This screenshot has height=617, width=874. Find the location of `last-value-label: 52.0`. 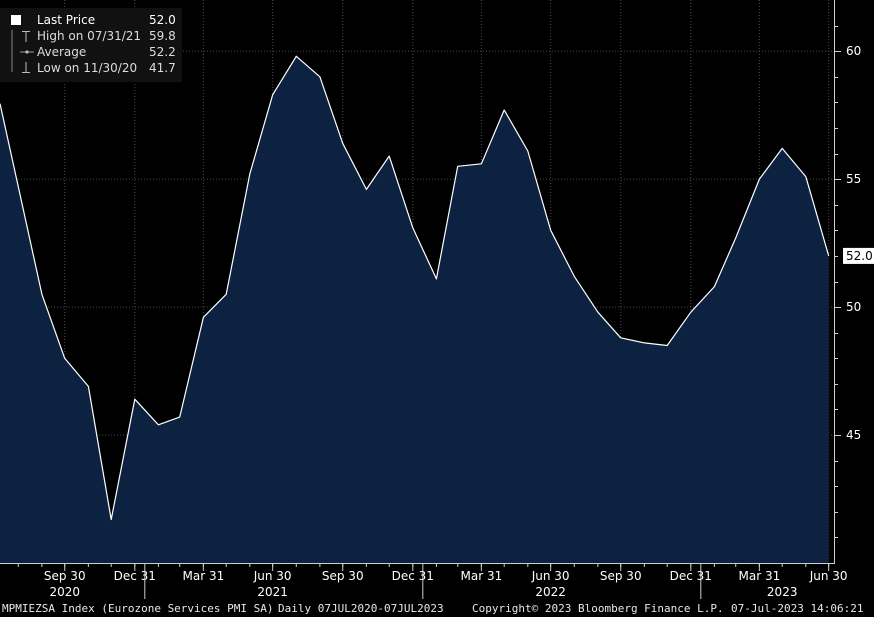

last-value-label: 52.0 is located at coordinates (859, 256).